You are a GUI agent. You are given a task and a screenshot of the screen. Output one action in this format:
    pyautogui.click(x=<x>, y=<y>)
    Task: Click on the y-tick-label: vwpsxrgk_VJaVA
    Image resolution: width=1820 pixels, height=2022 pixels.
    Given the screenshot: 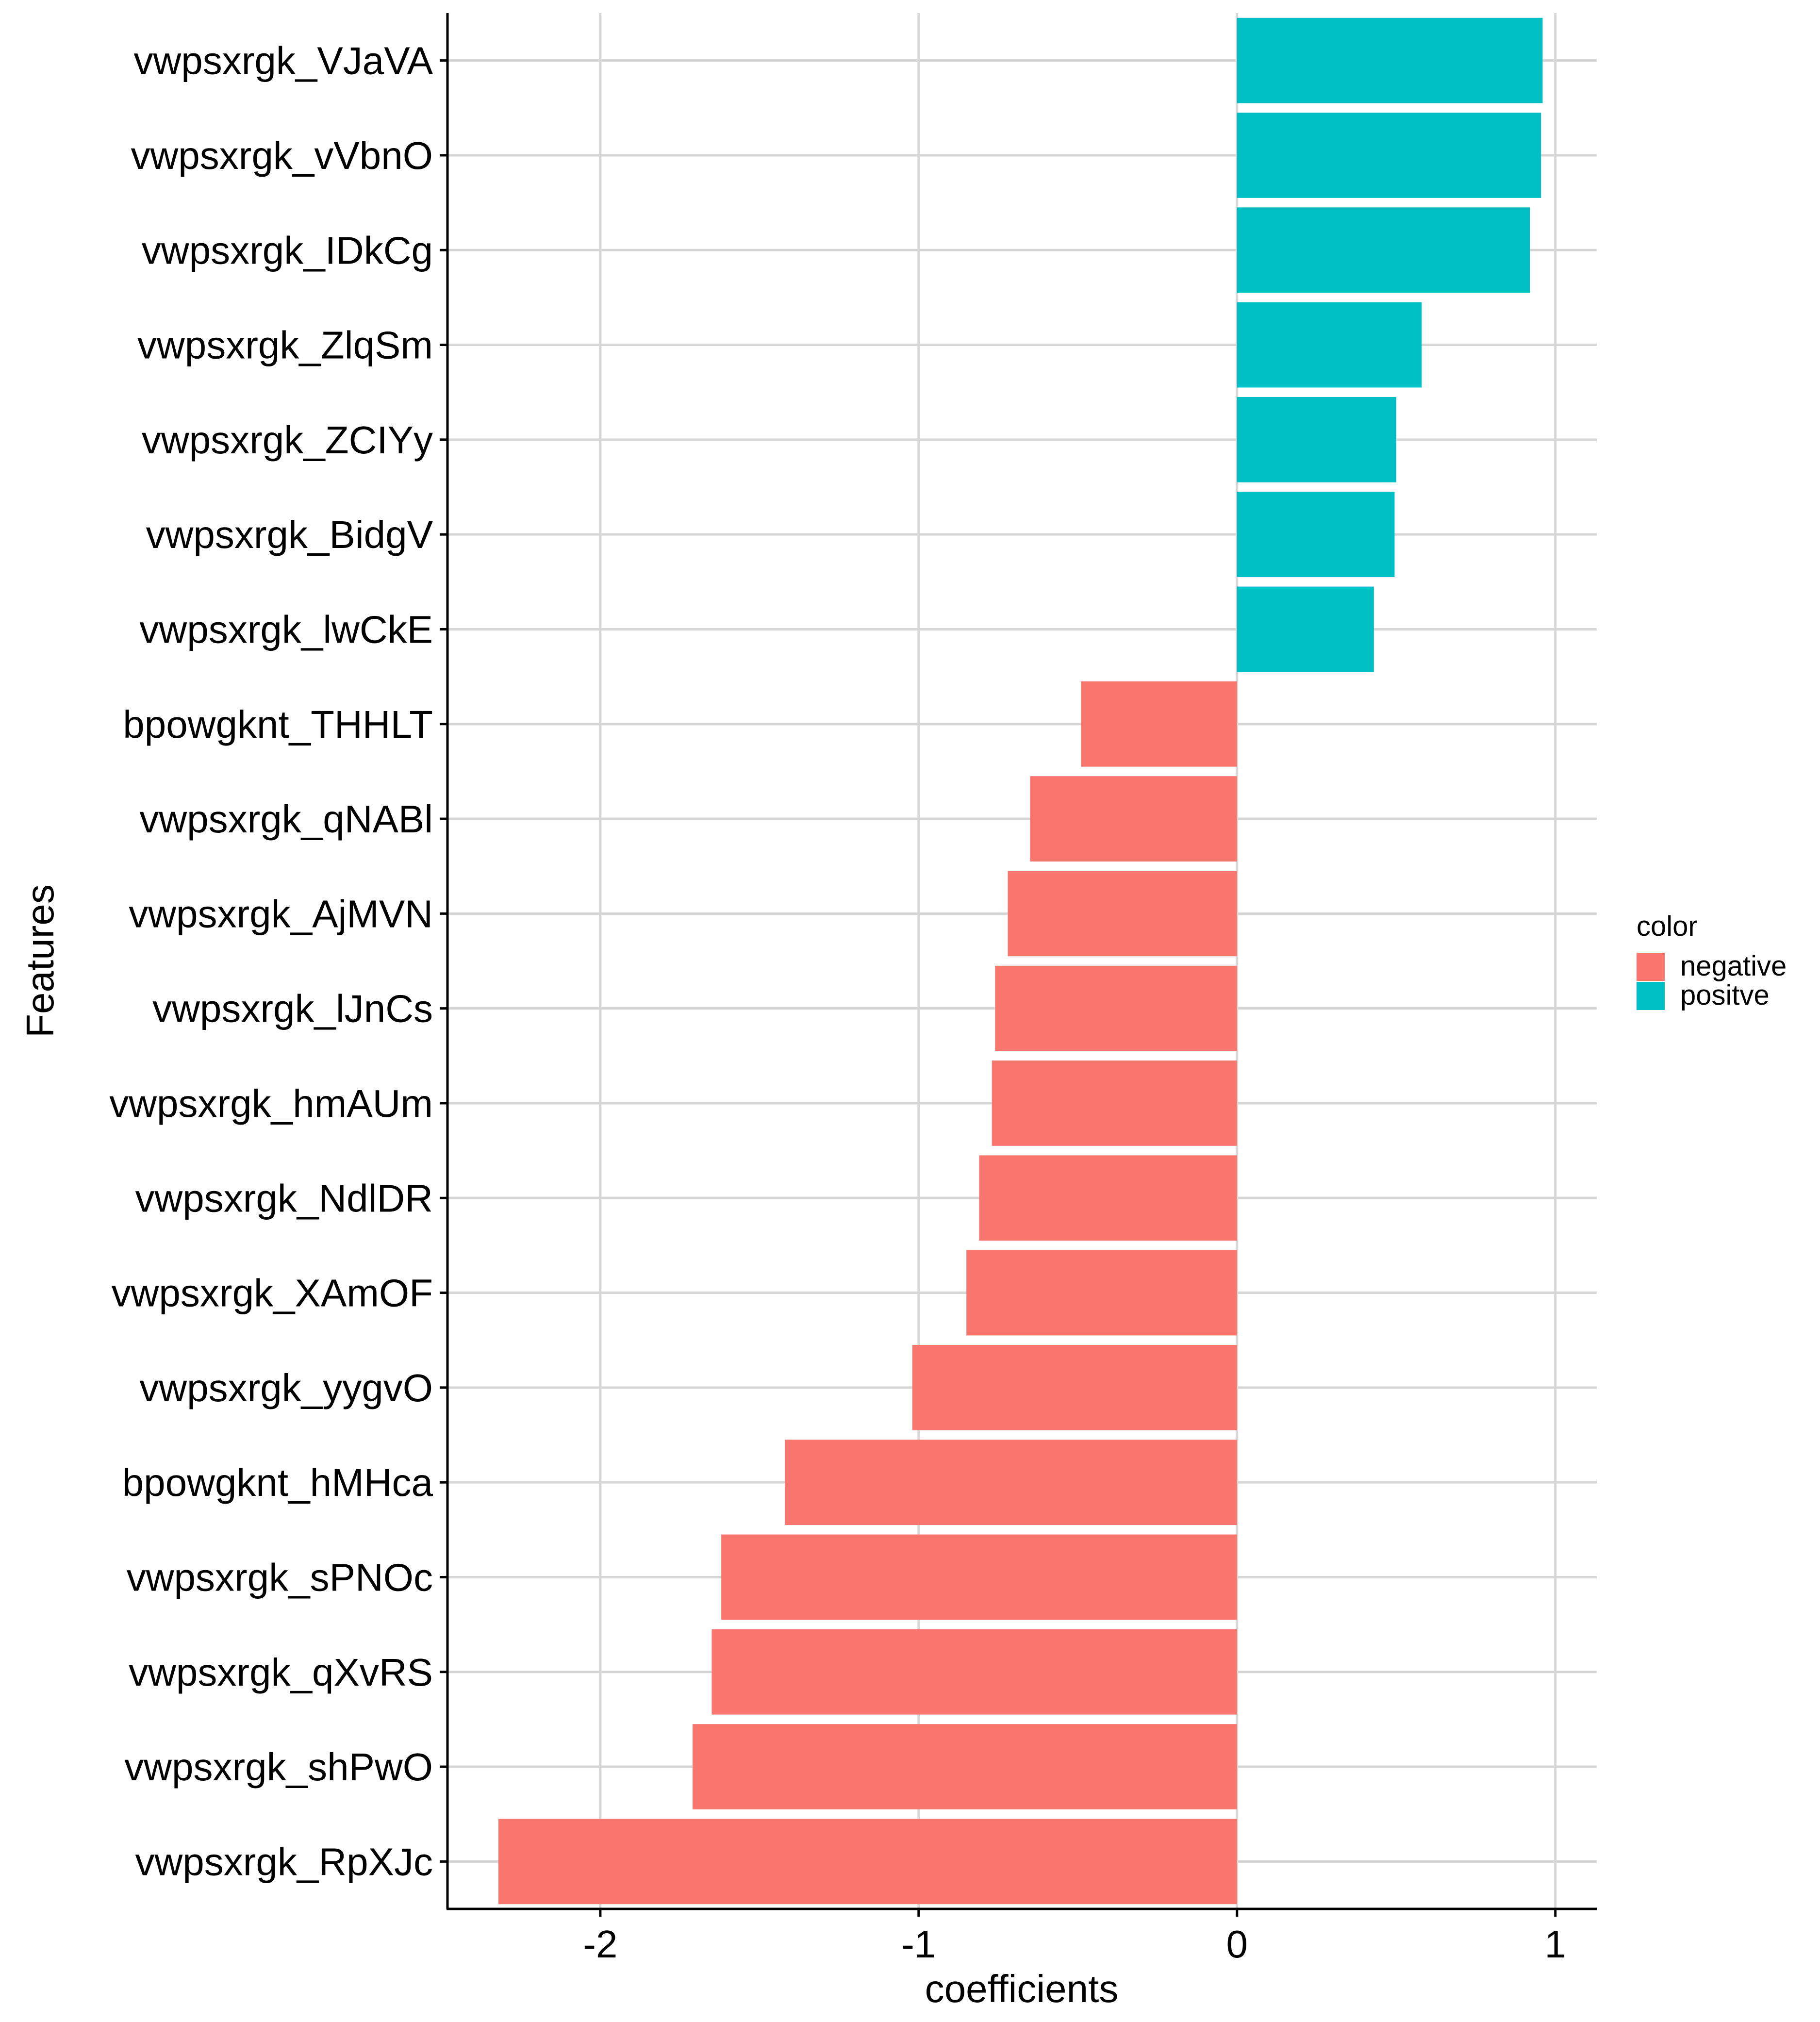 What is the action you would take?
    pyautogui.click(x=283, y=61)
    